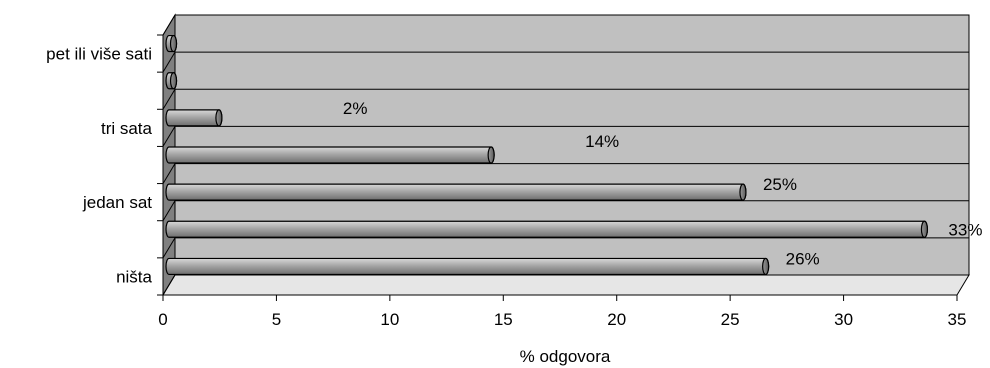 The image size is (990, 368). What do you see at coordinates (565, 356) in the screenshot?
I see `x-axis-title: % odgovora` at bounding box center [565, 356].